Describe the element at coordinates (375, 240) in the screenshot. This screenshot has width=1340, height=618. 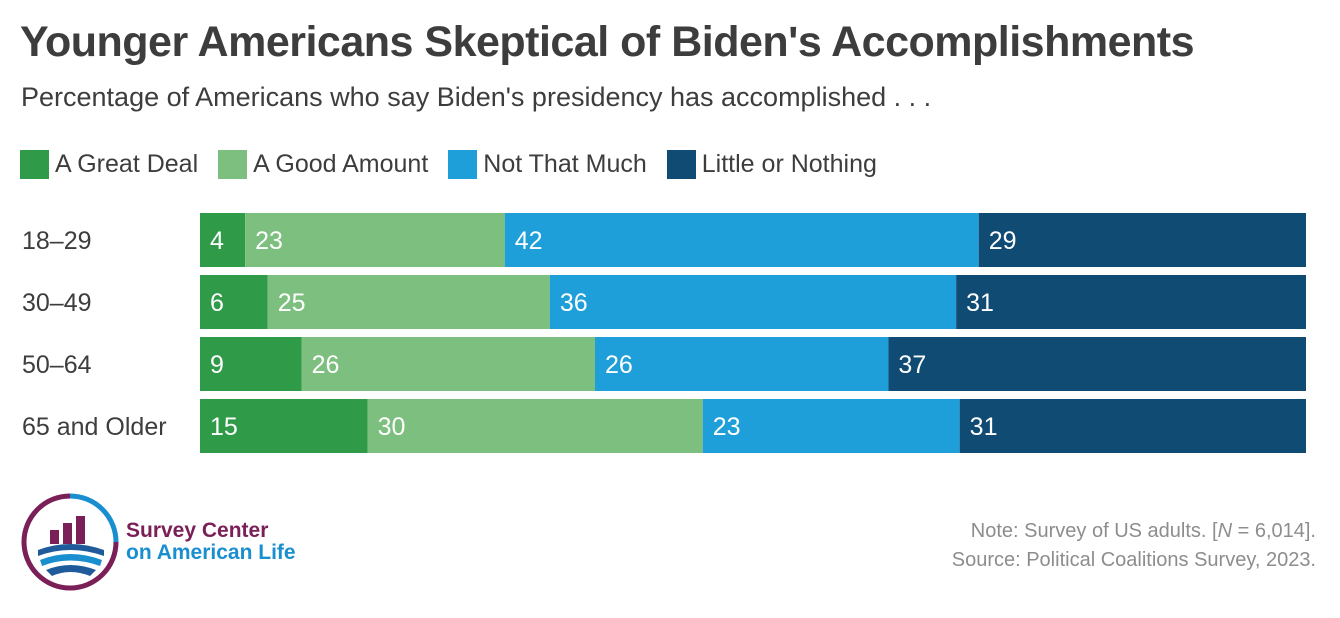
I see `bar-18-29-a-good-amount` at that location.